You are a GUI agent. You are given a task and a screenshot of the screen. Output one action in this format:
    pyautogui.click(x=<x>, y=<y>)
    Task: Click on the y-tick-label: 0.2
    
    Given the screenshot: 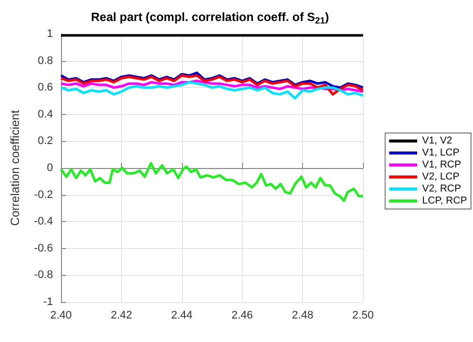 What is the action you would take?
    pyautogui.click(x=45, y=141)
    